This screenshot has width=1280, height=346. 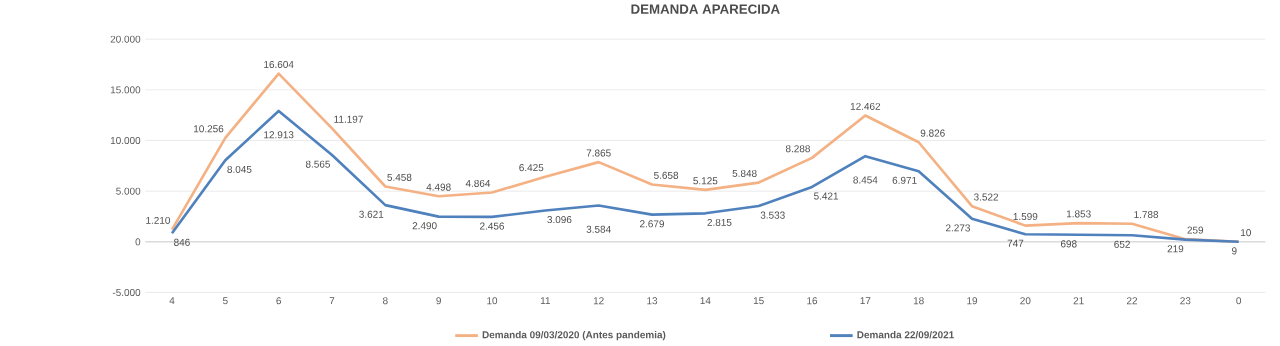 I want to click on x-tick-label: 14, so click(x=705, y=301).